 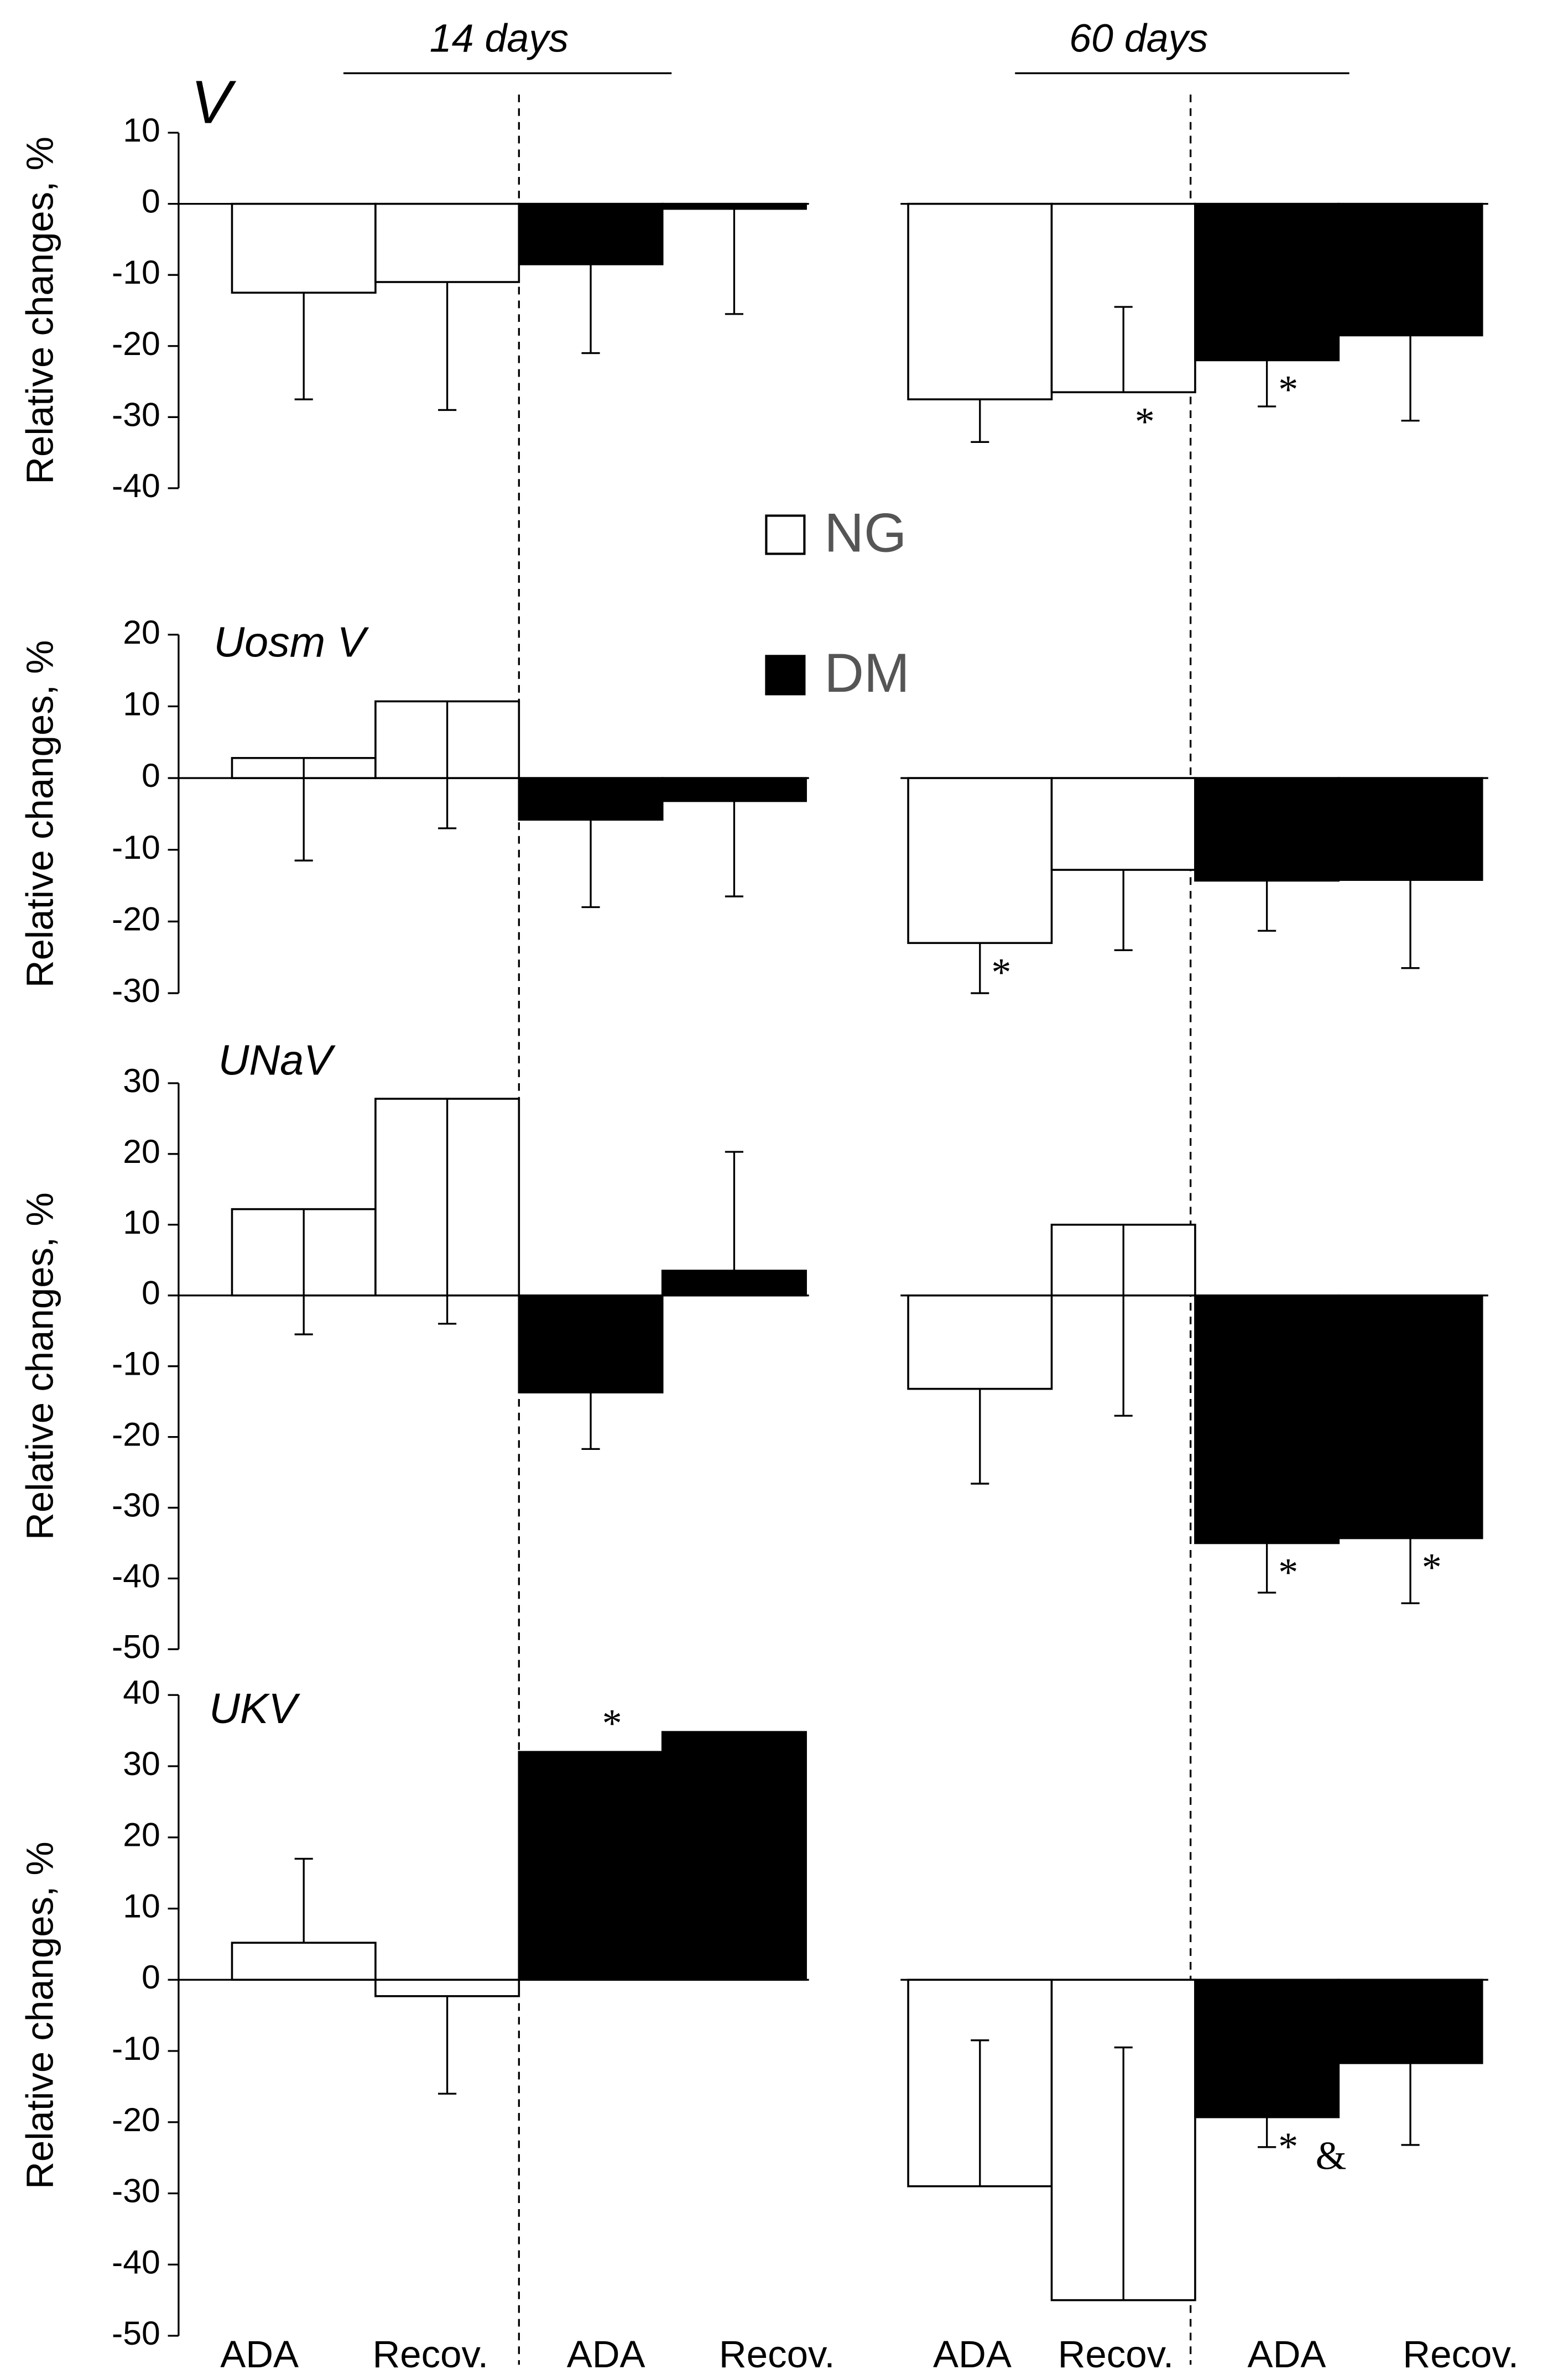 I want to click on y-tick-label: -40, so click(x=136, y=1576).